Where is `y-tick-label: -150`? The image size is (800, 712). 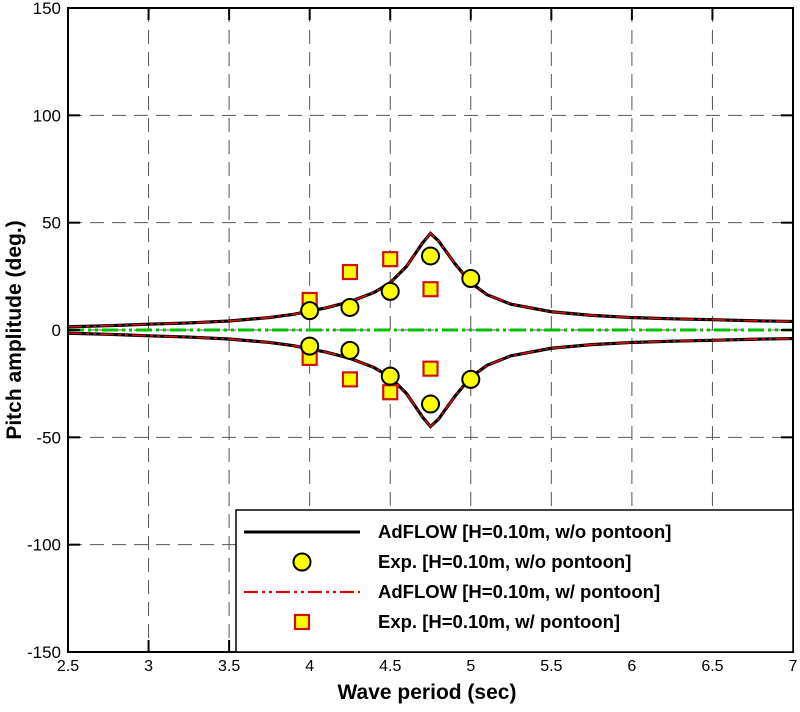 y-tick-label: -150 is located at coordinates (44, 652).